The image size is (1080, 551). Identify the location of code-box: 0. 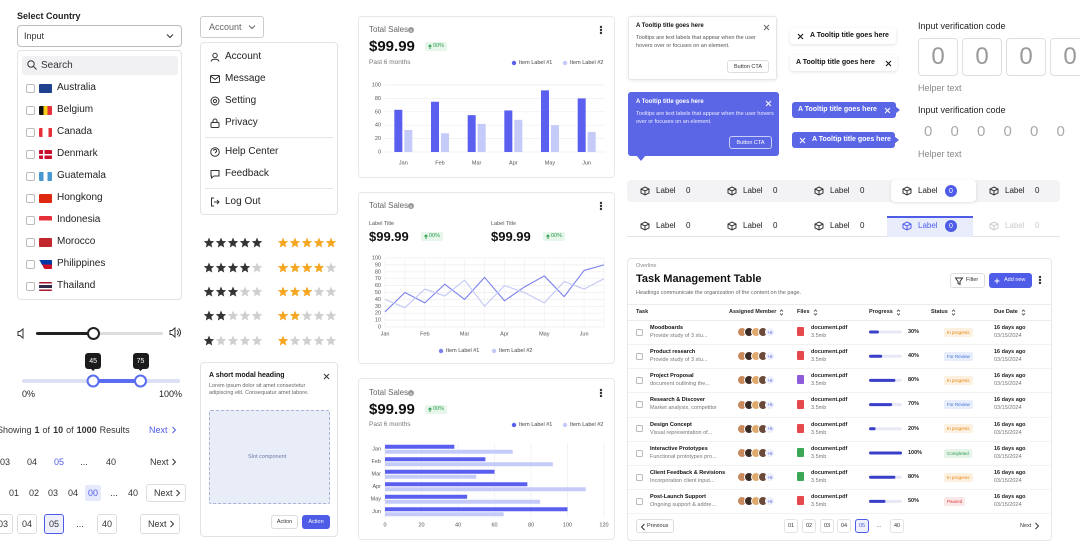
(1026, 57).